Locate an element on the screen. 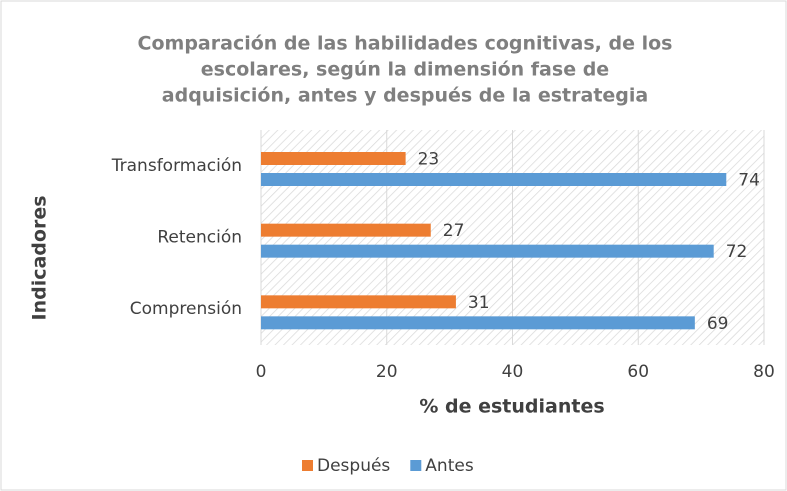 This screenshot has width=787, height=491. chart-title: escolares, según la dimensión fase de is located at coordinates (405, 70).